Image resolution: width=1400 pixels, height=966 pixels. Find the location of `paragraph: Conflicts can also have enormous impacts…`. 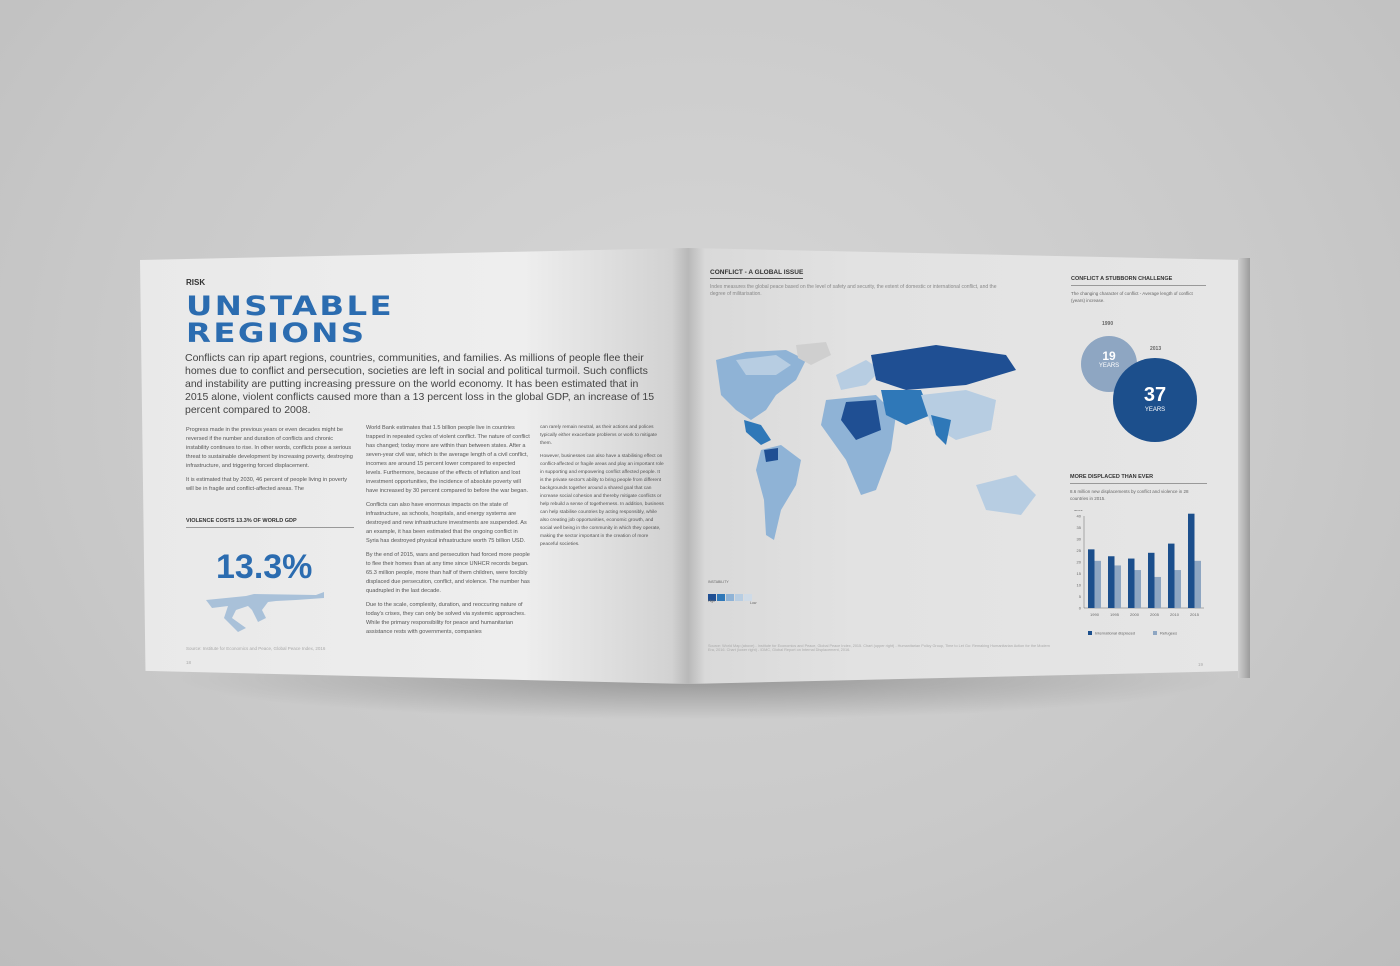

paragraph: Conflicts can also have enormous impacts… is located at coordinates (446, 523).